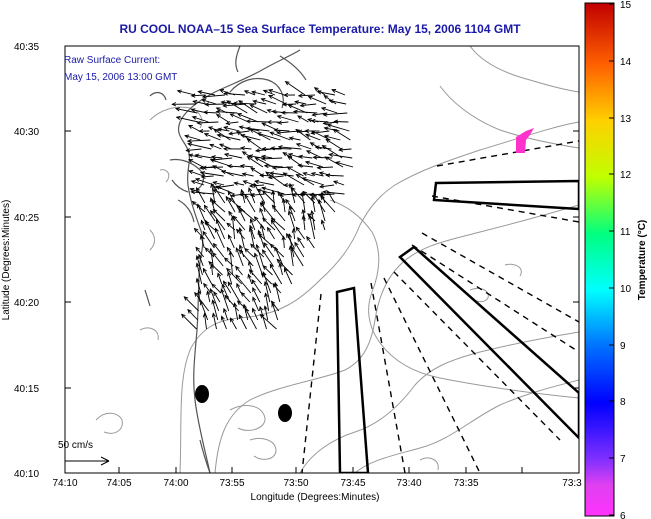  What do you see at coordinates (26, 389) in the screenshot?
I see `y-tick-label: 40:15` at bounding box center [26, 389].